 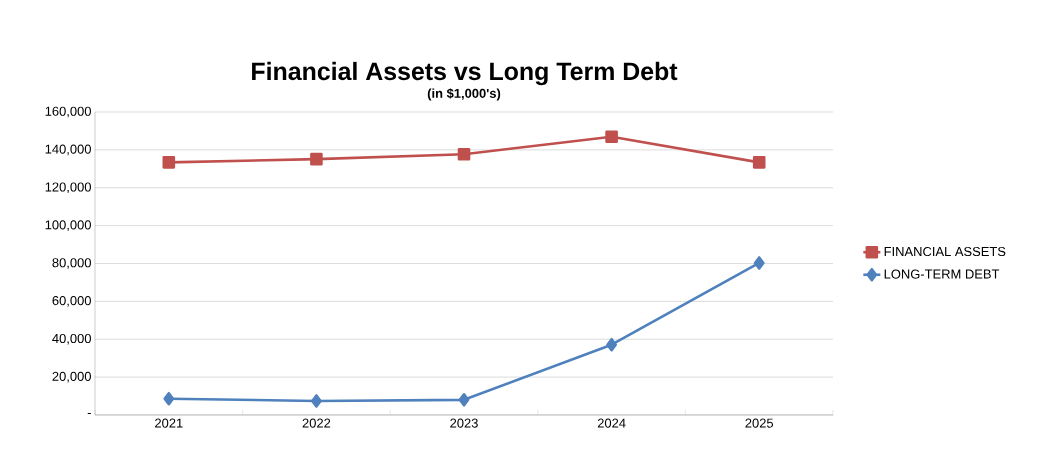 I want to click on chart-subtitle: (in $1,000's), so click(x=464, y=94).